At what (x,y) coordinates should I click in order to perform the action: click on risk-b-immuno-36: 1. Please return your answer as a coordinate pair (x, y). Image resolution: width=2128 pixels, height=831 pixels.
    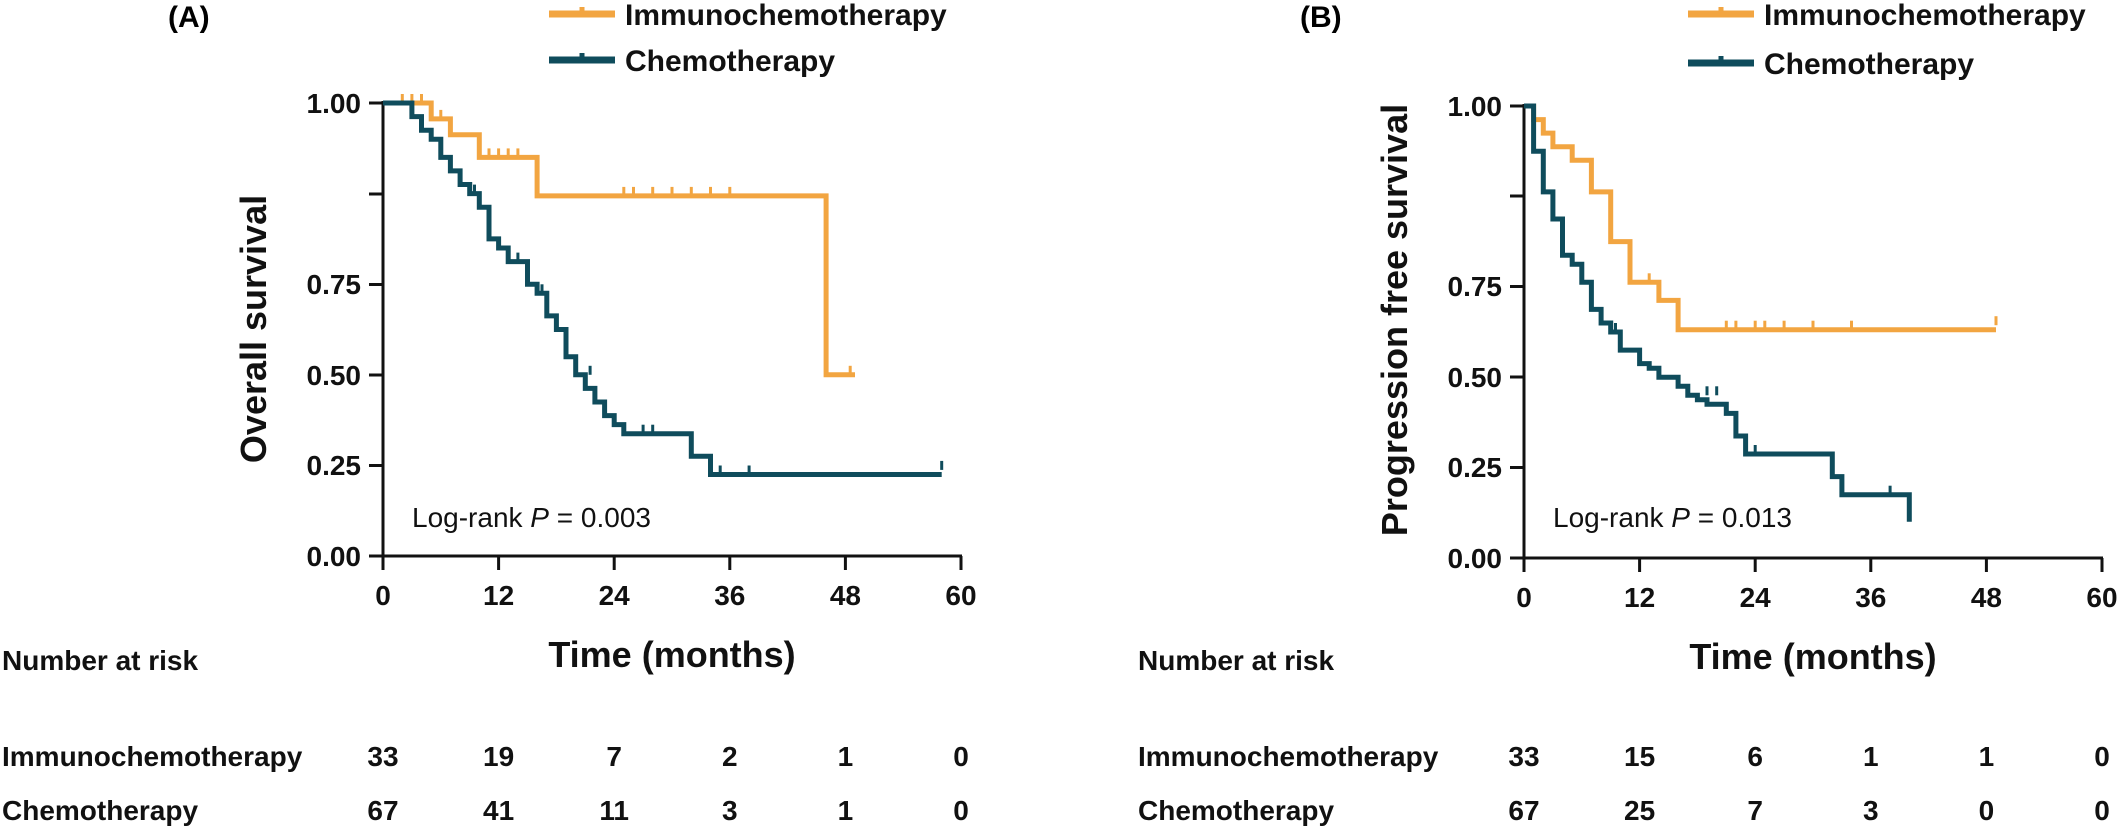
    Looking at the image, I should click on (1871, 756).